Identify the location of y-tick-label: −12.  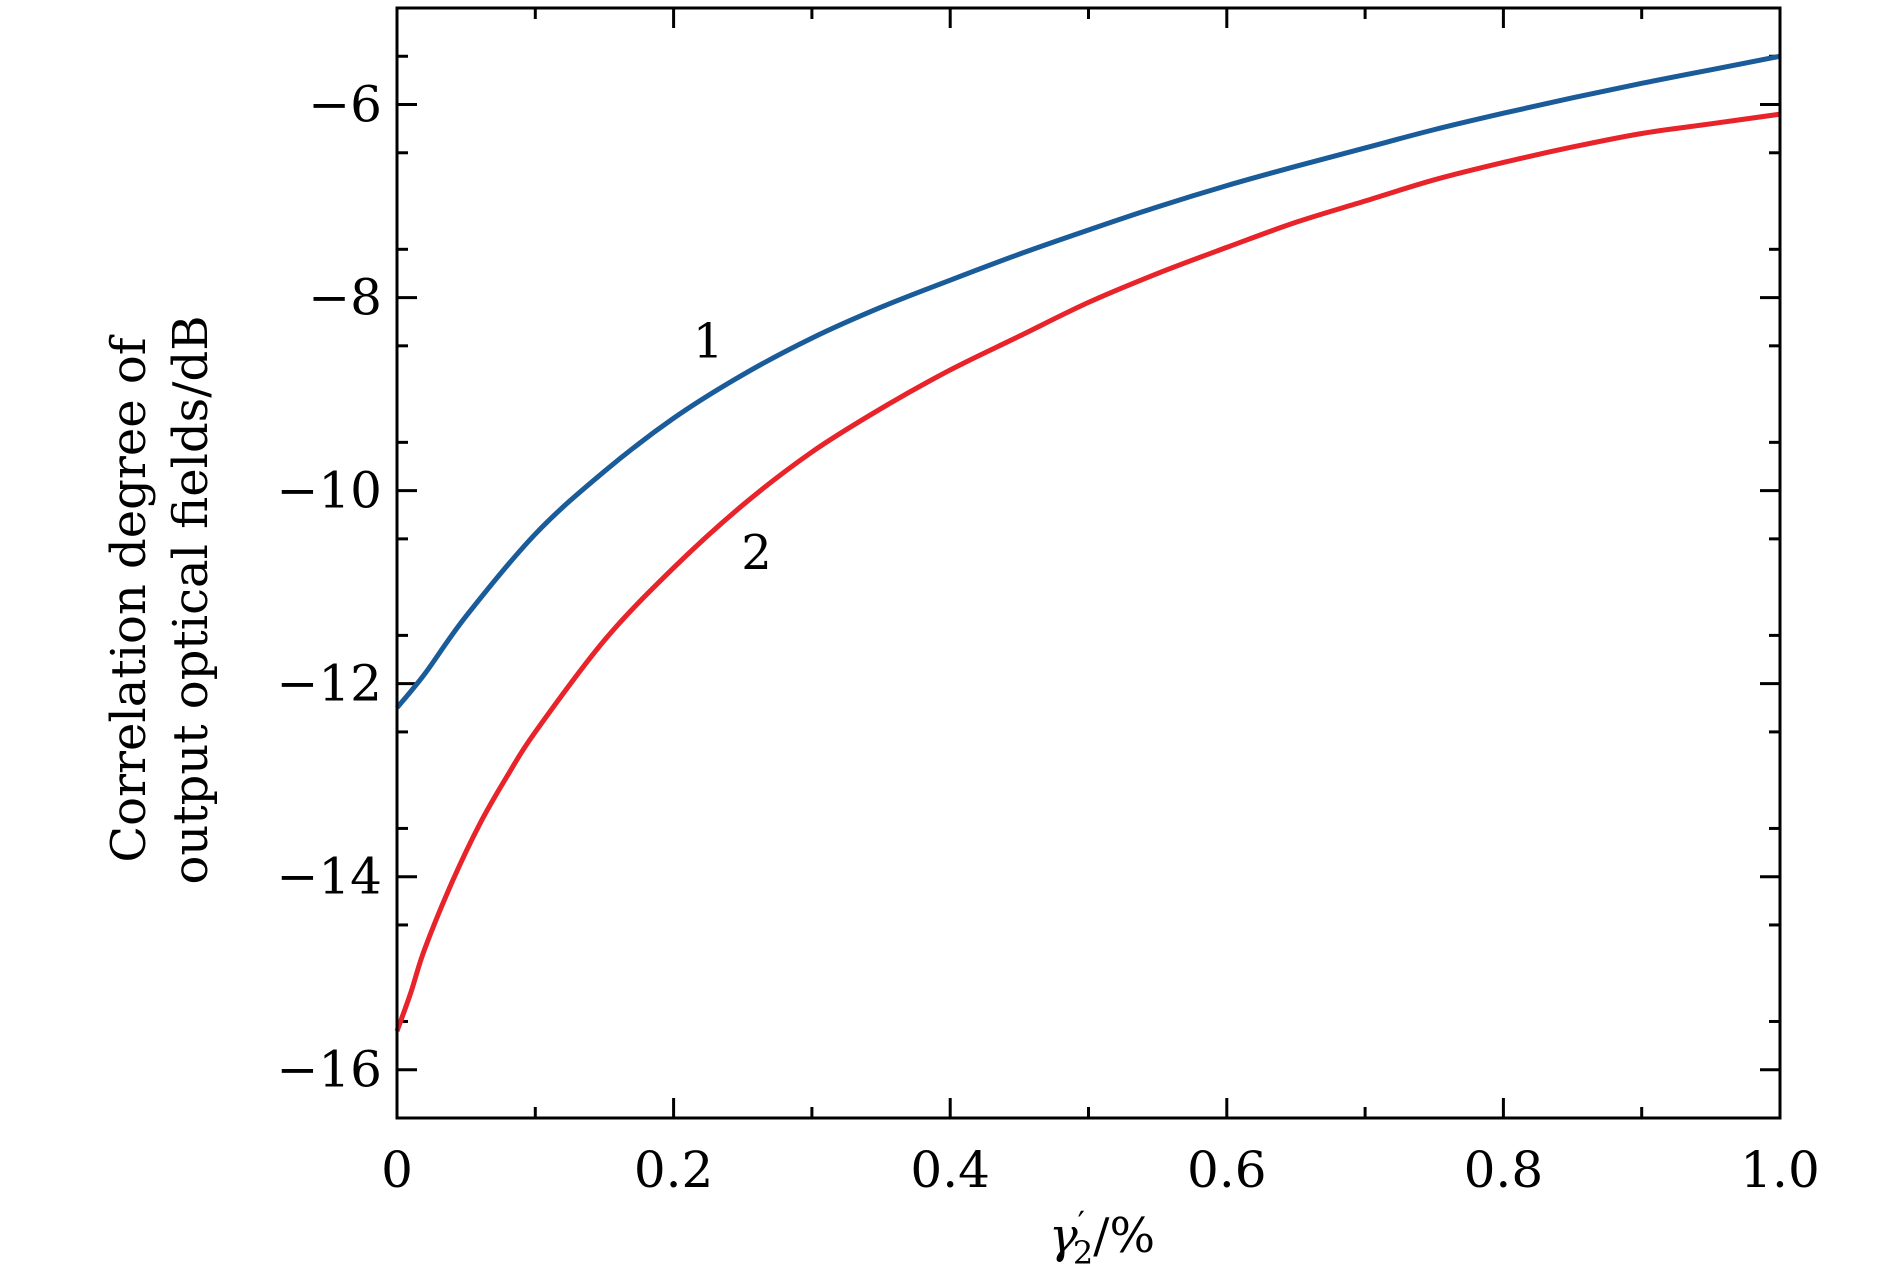
(329, 684).